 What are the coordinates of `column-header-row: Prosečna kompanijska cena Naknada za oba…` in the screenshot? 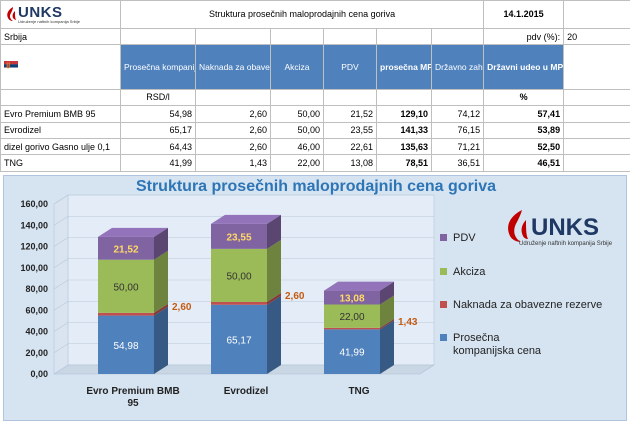 It's located at (315, 67).